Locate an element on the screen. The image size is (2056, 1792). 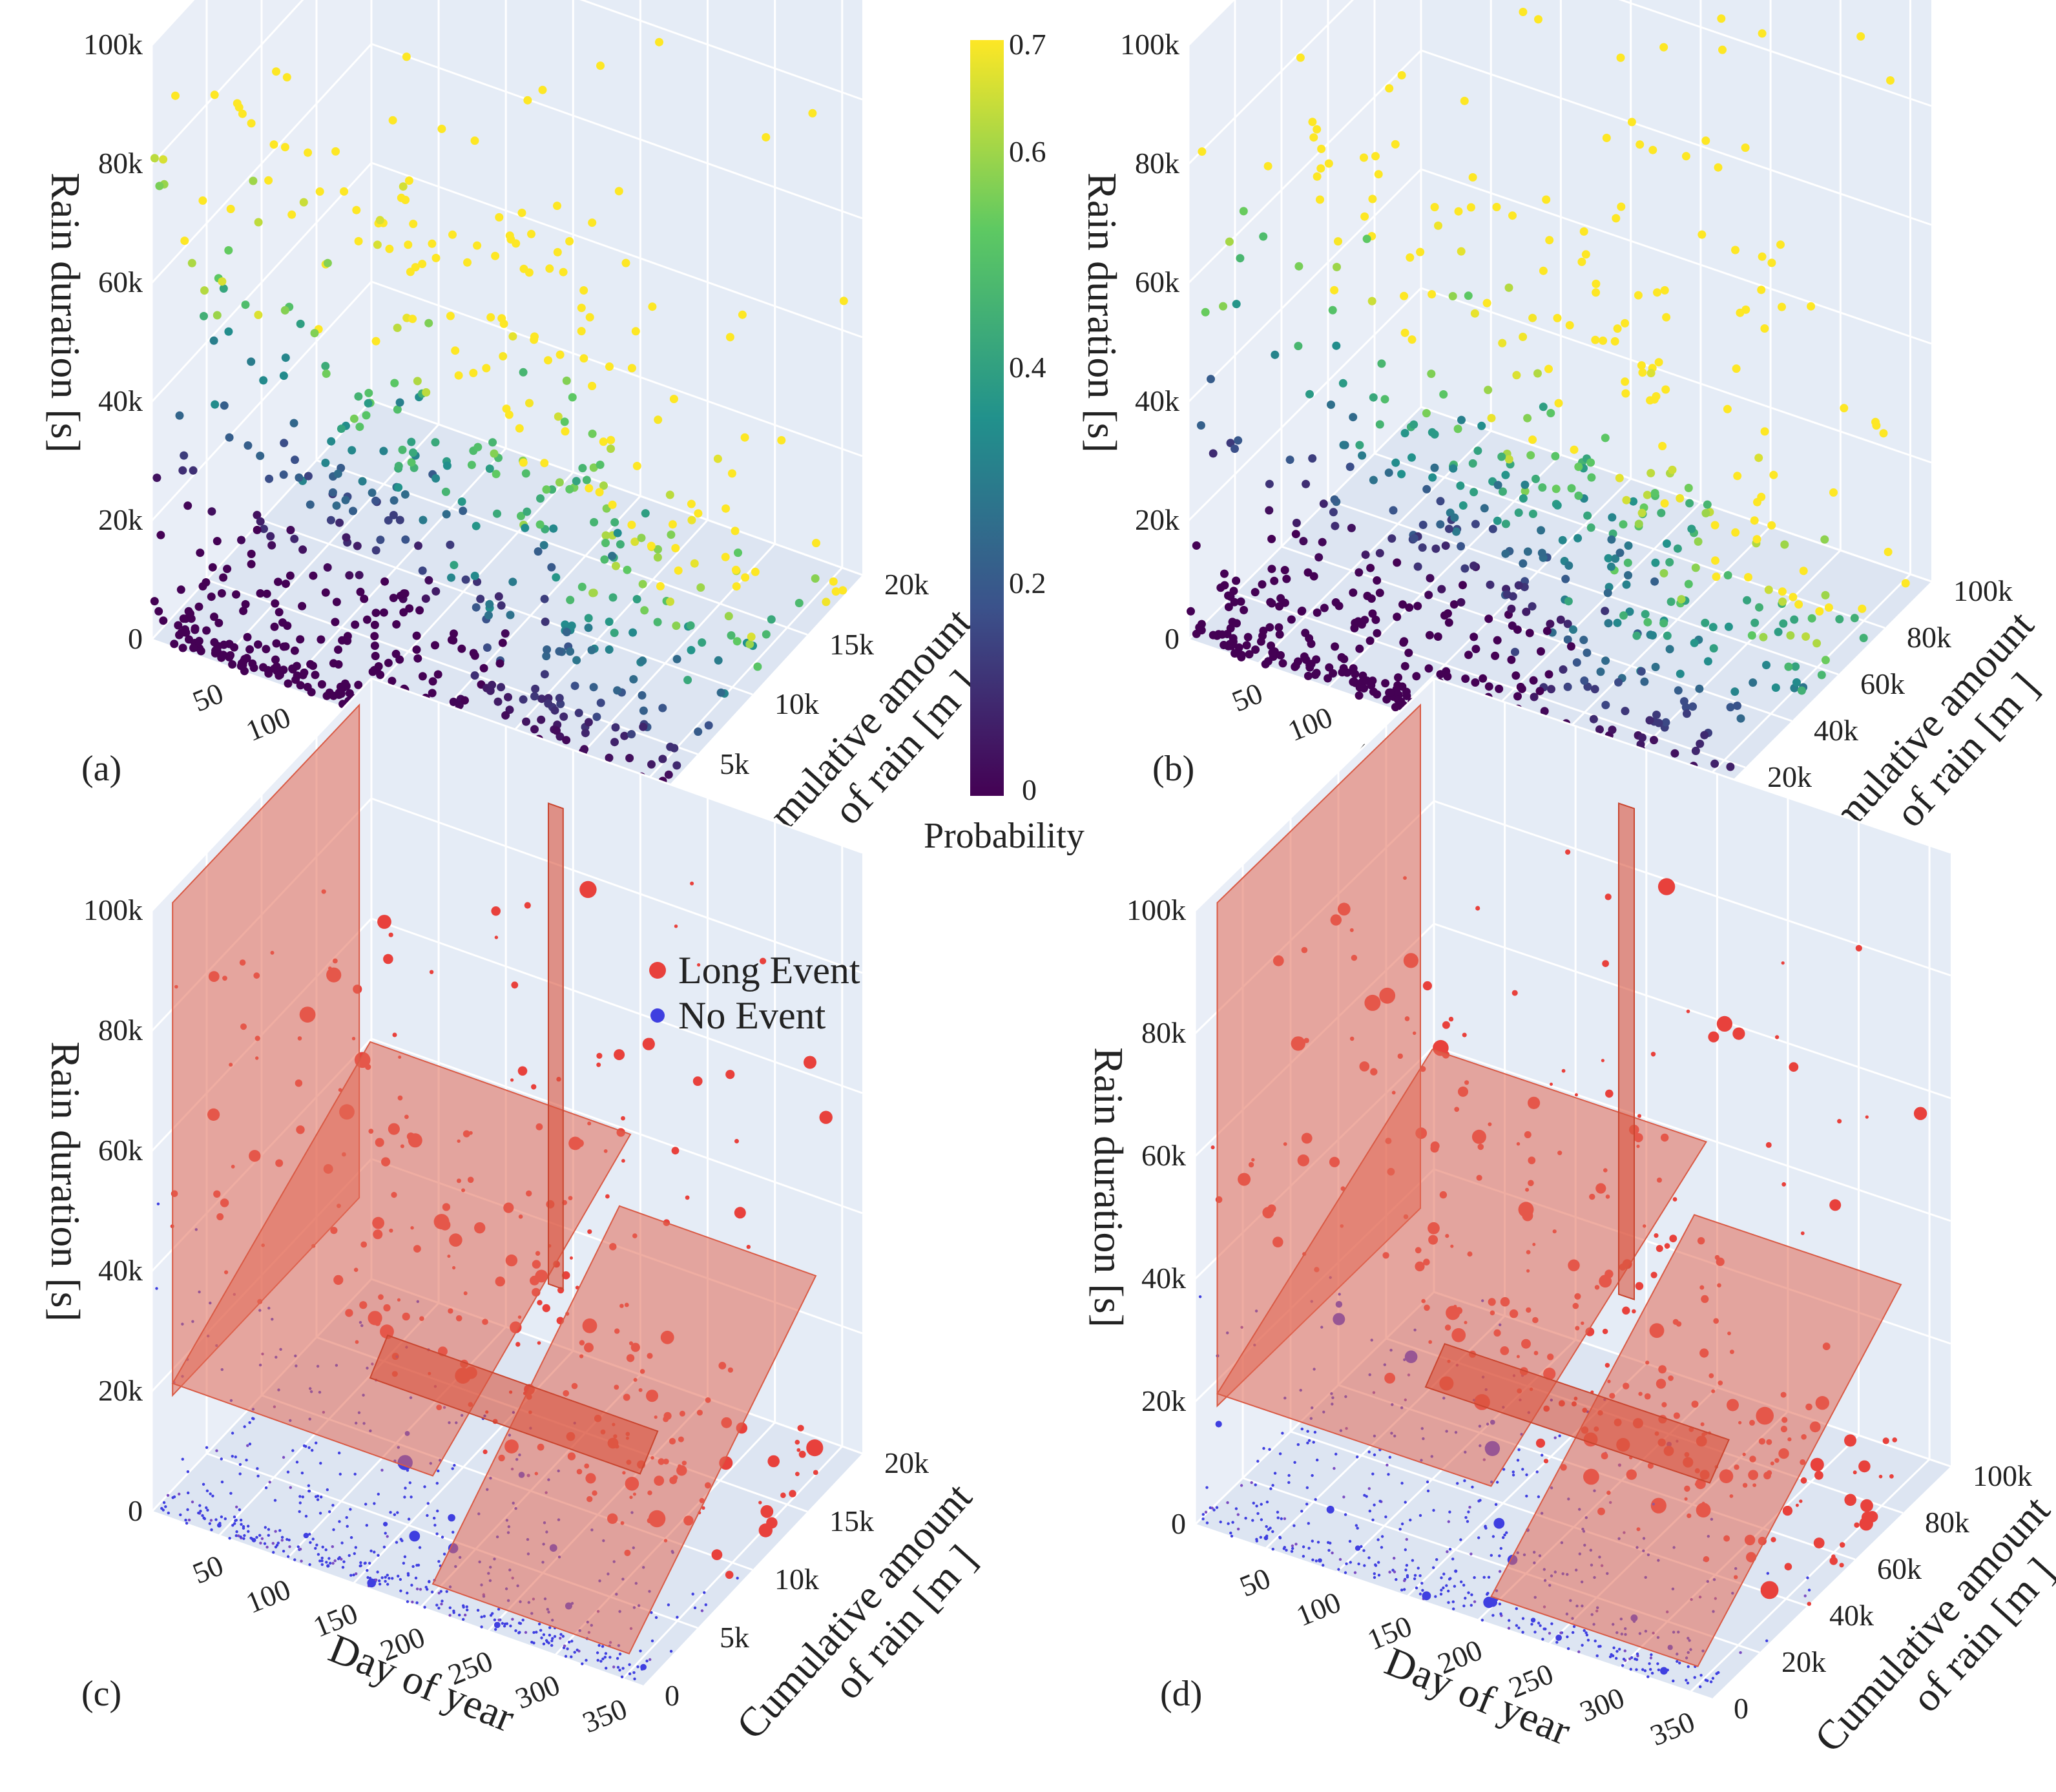
y-tick-label: 0 is located at coordinates (672, 1695).